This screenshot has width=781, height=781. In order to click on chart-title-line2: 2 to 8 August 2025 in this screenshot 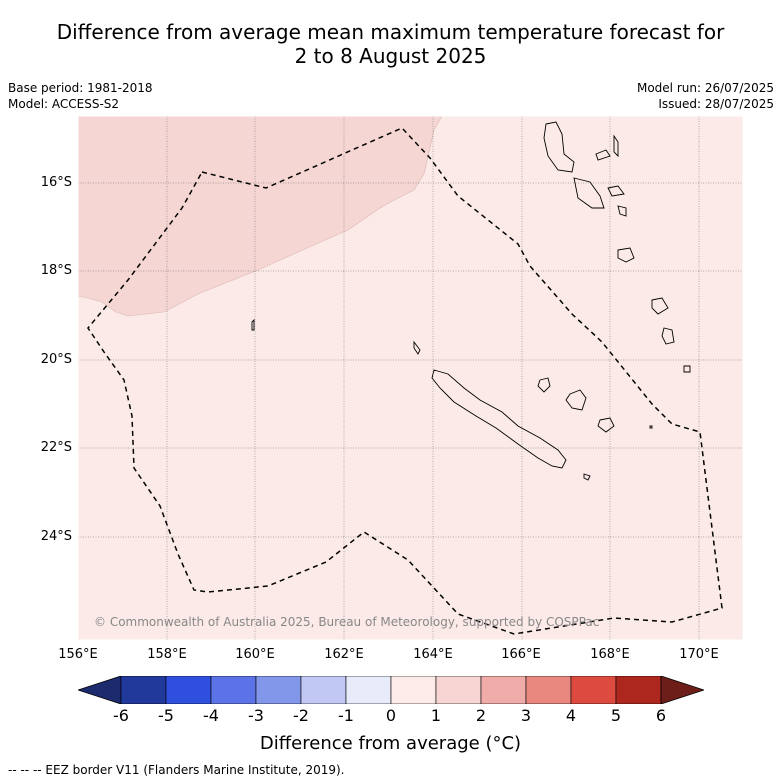, I will do `click(390, 56)`.